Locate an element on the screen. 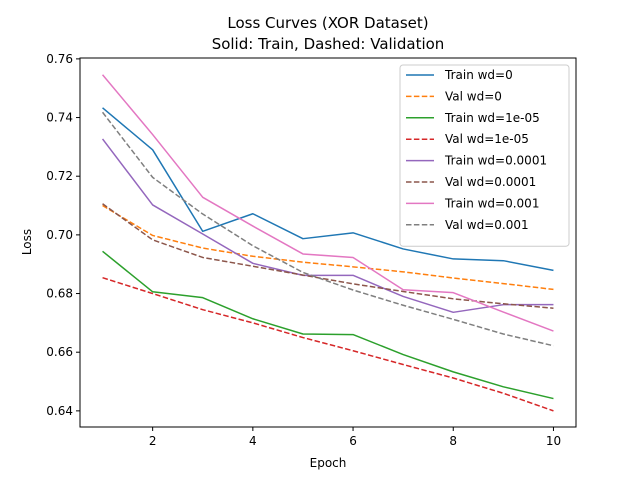 Image resolution: width=640 pixels, height=480 pixels. y-tick-label: 0.74 is located at coordinates (59, 118).